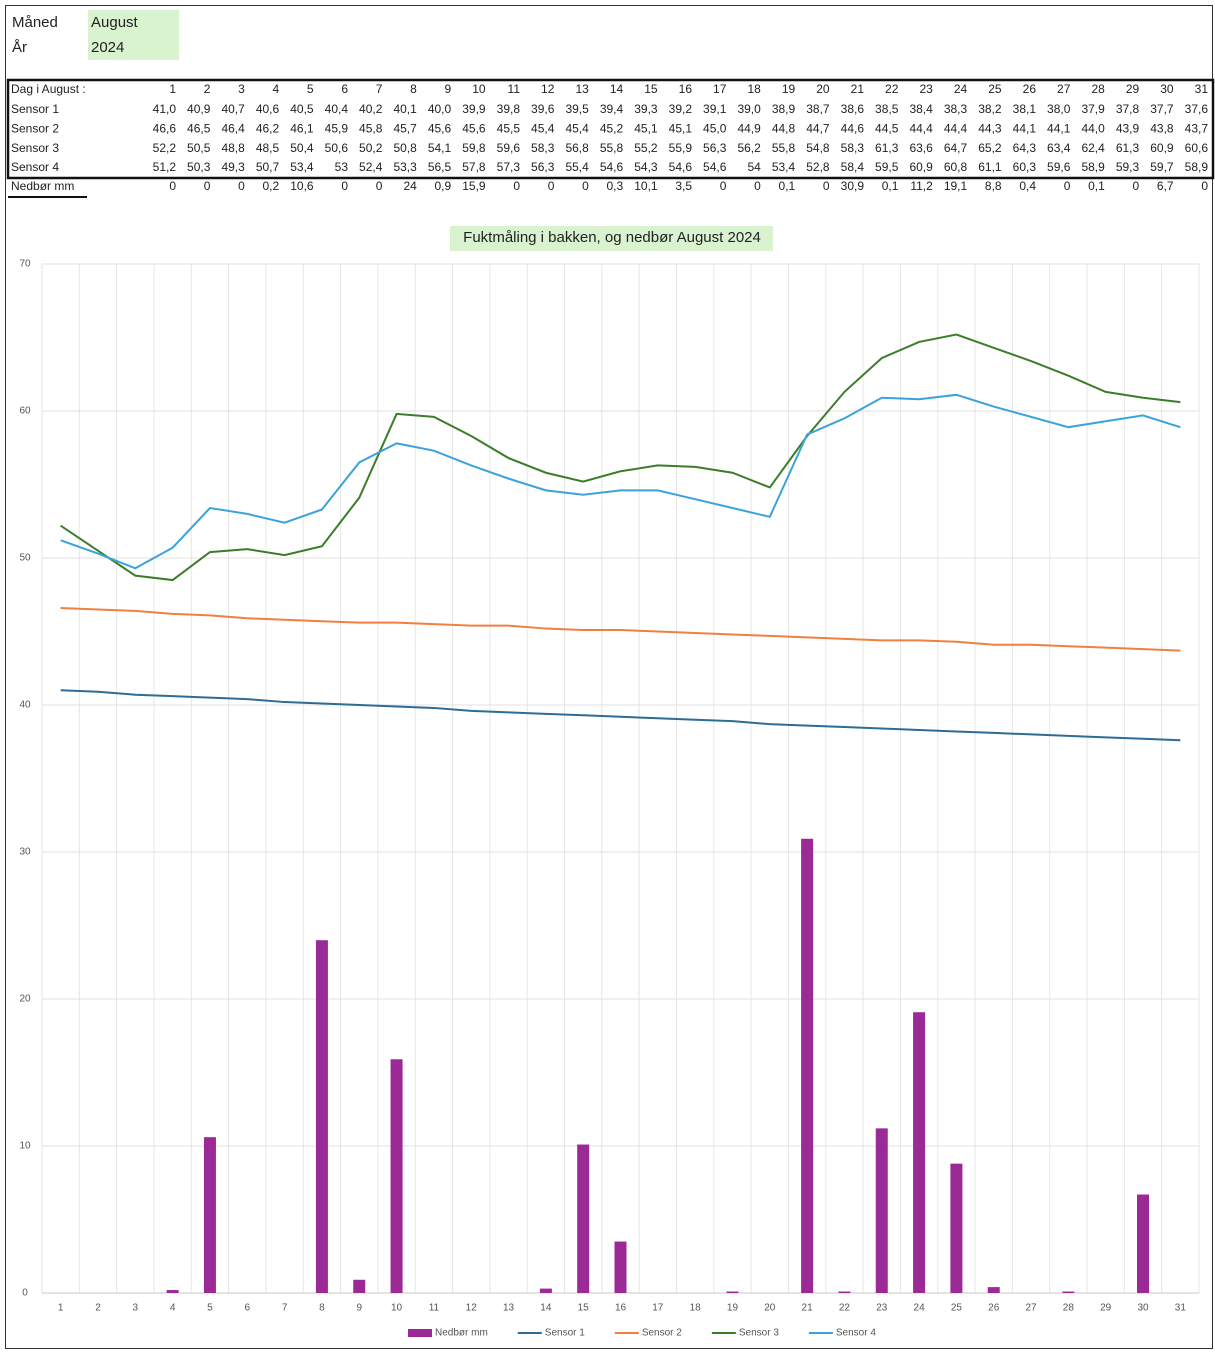 The height and width of the screenshot is (1353, 1215). I want to click on cell: 59,3, so click(1128, 167).